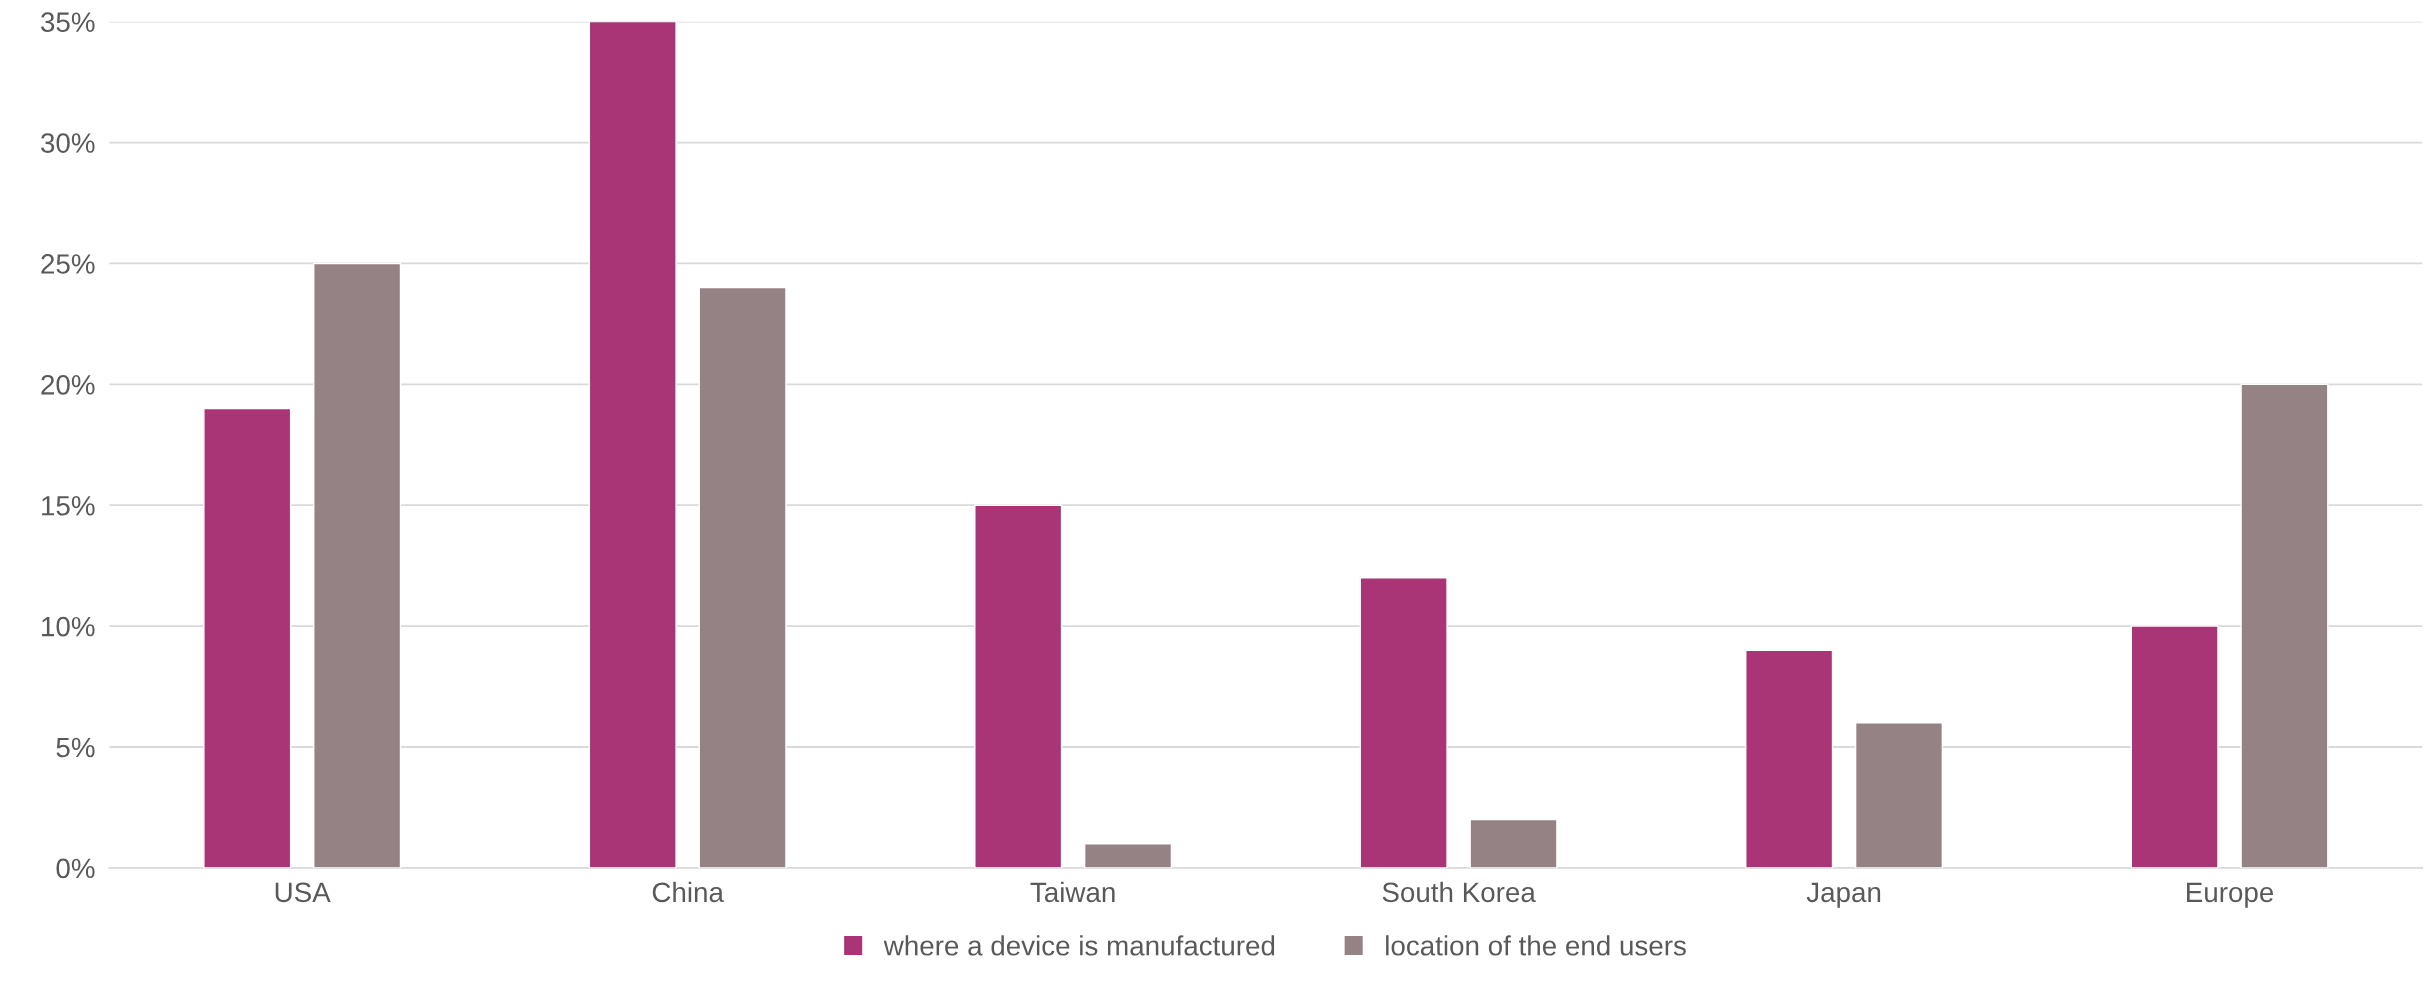 Image resolution: width=2432 pixels, height=984 pixels. Describe the element at coordinates (75, 747) in the screenshot. I see `y-tick-label: 5%` at that location.